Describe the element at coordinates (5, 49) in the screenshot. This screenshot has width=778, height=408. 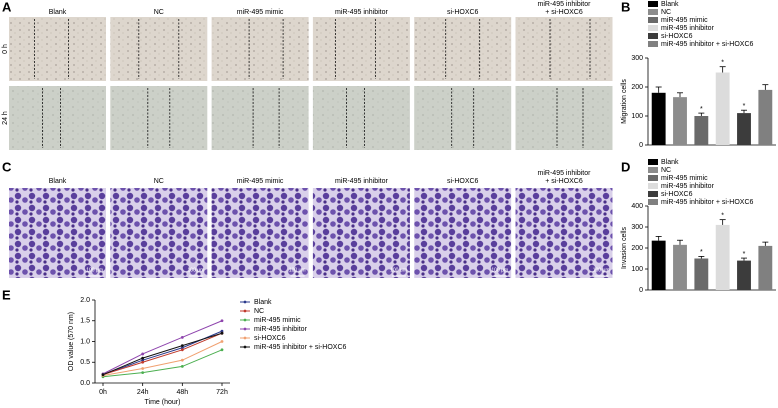
I see `row-label: 0 h` at that location.